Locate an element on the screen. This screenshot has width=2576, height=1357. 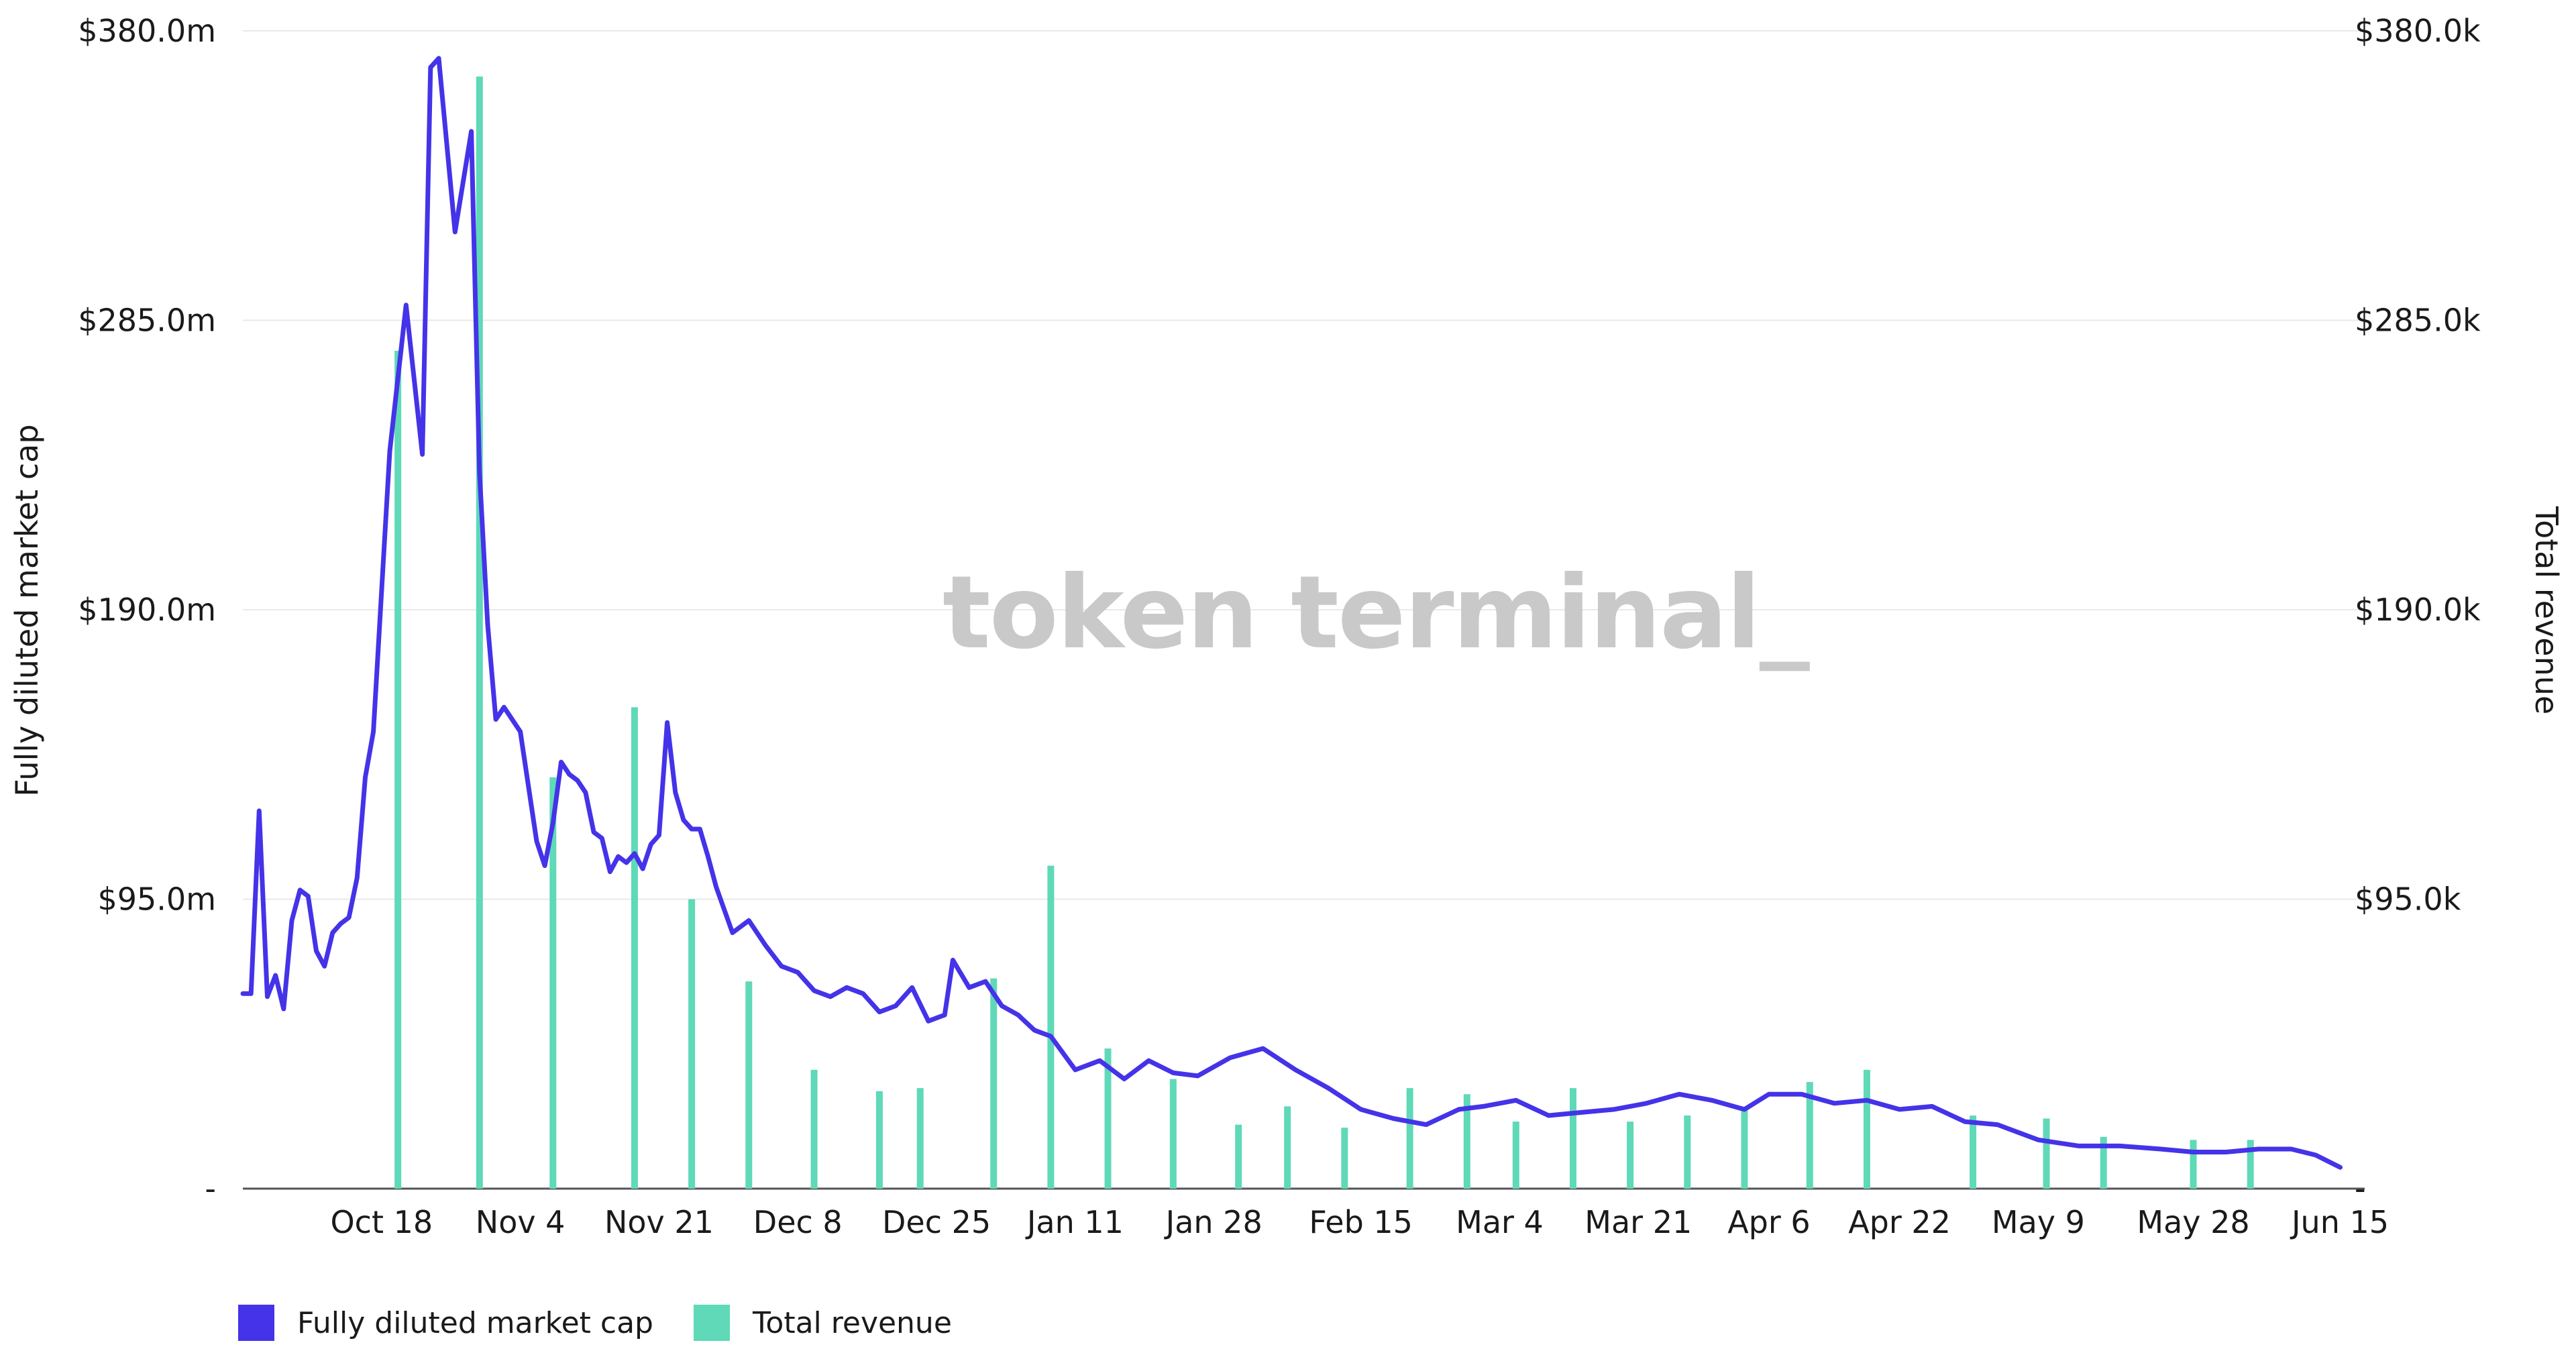
x-tick-label: Feb 15 is located at coordinates (1361, 1222).